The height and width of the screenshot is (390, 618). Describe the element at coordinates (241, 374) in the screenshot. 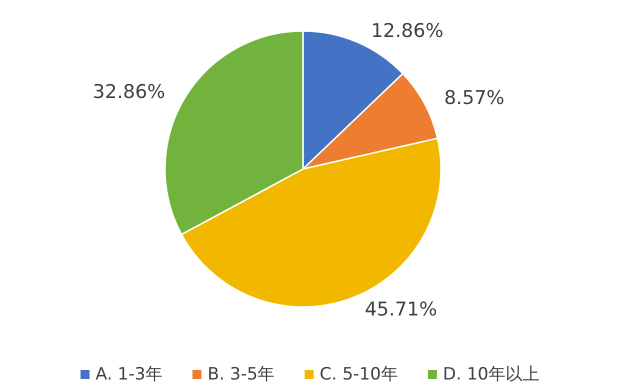

I see `legend-label: B. 3-5年` at that location.